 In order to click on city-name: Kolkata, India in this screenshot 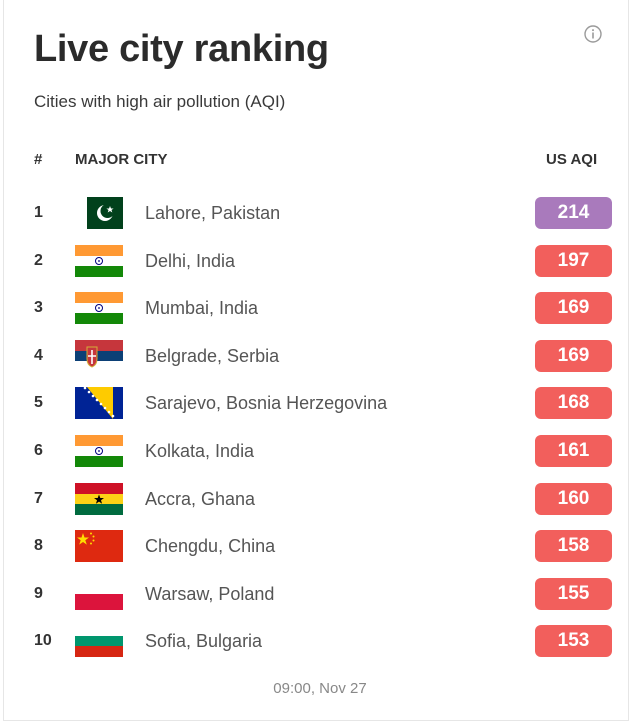, I will do `click(200, 450)`.